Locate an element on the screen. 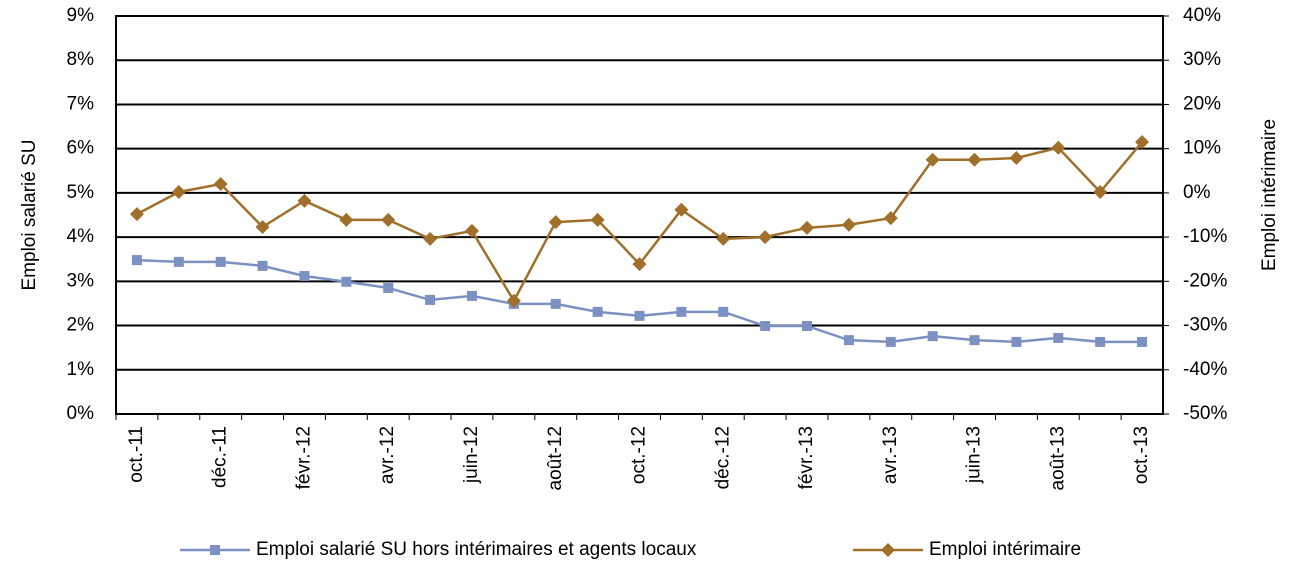 This screenshot has height=570, width=1292. y2-tick-label: -50% is located at coordinates (1205, 413).